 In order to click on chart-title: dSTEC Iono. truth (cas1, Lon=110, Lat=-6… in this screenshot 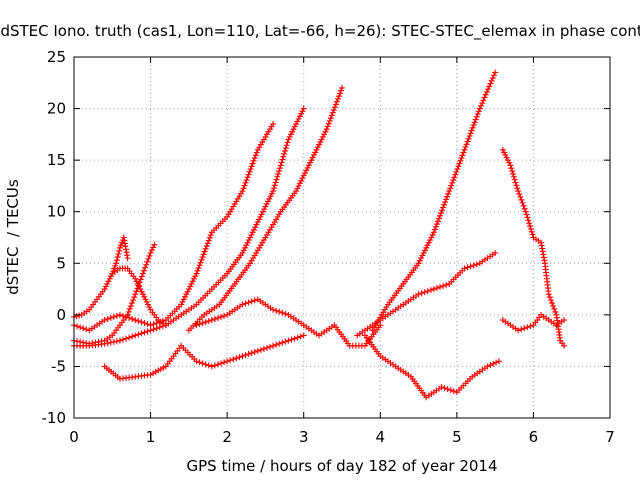, I will do `click(320, 31)`.